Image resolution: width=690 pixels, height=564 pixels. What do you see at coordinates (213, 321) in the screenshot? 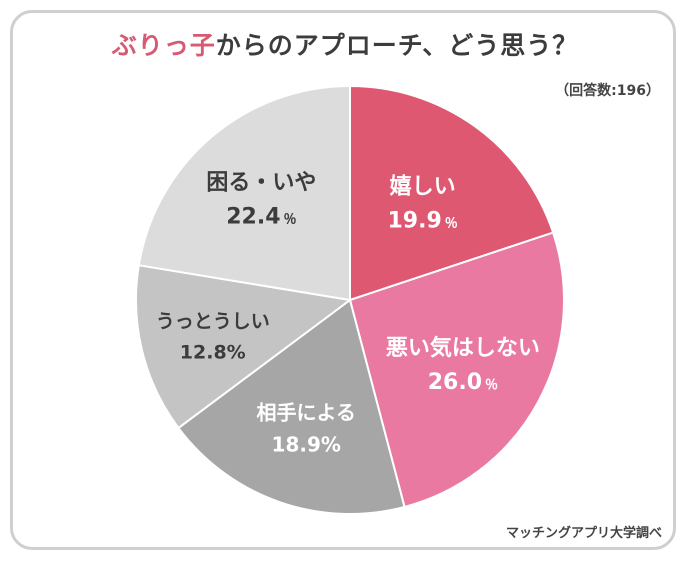
I see `slice-label: うっとうしい` at bounding box center [213, 321].